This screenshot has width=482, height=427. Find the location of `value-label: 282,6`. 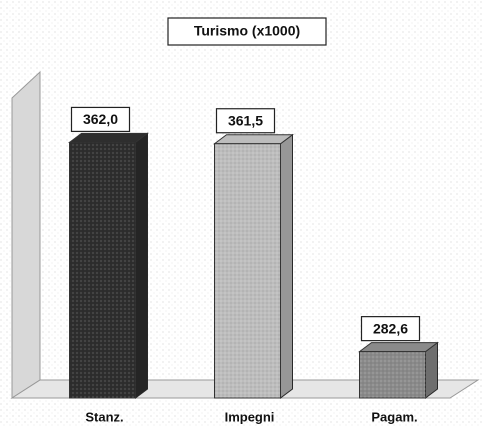

value-label: 282,6 is located at coordinates (390, 328).